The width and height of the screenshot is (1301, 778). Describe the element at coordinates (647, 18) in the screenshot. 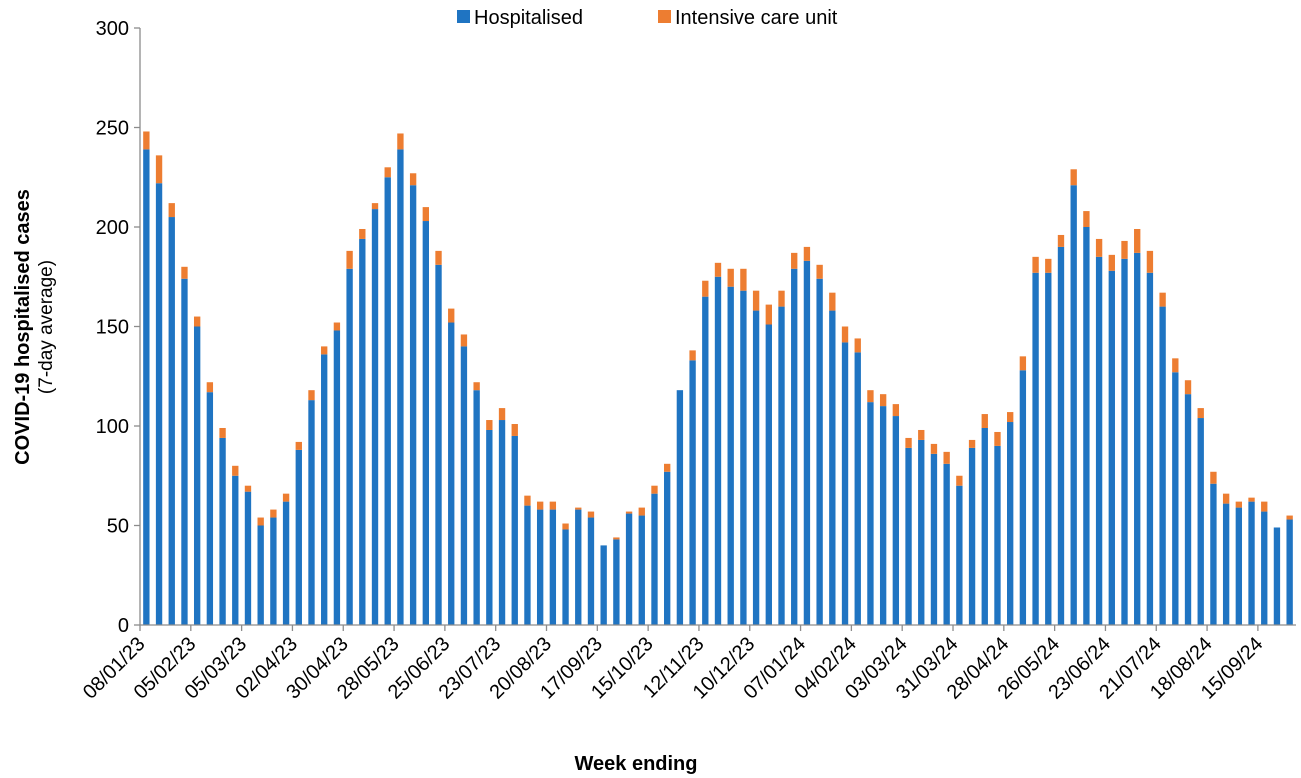

I see `legend: Hospitalised Intensive care unit` at that location.